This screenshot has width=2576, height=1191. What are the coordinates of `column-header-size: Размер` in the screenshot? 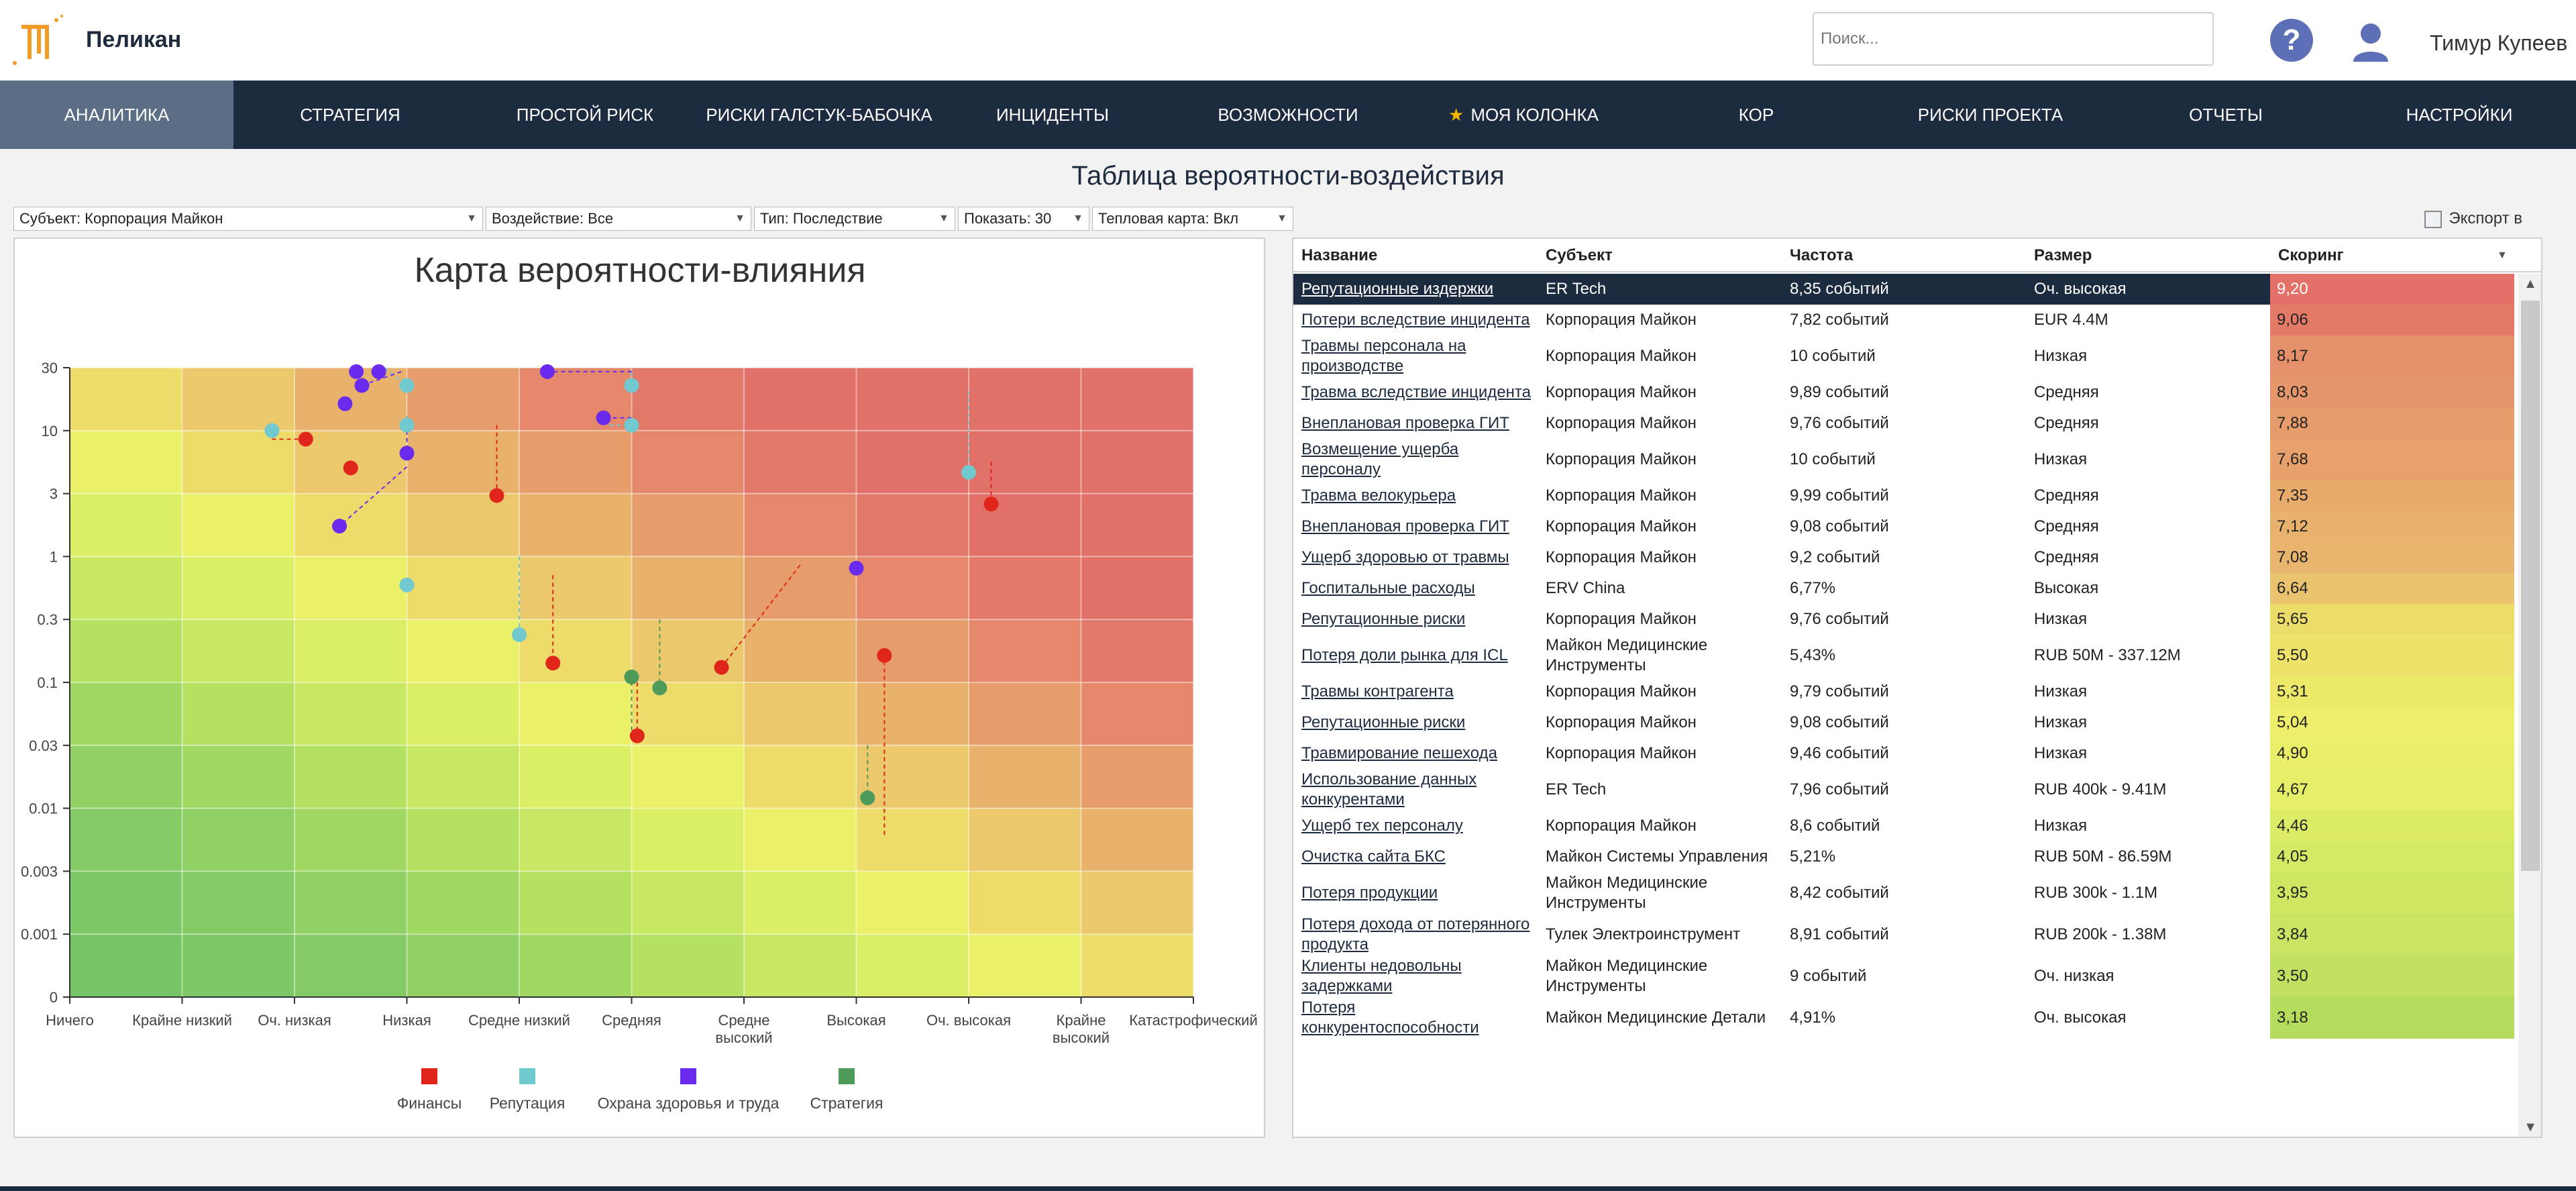 It's located at (2063, 255).